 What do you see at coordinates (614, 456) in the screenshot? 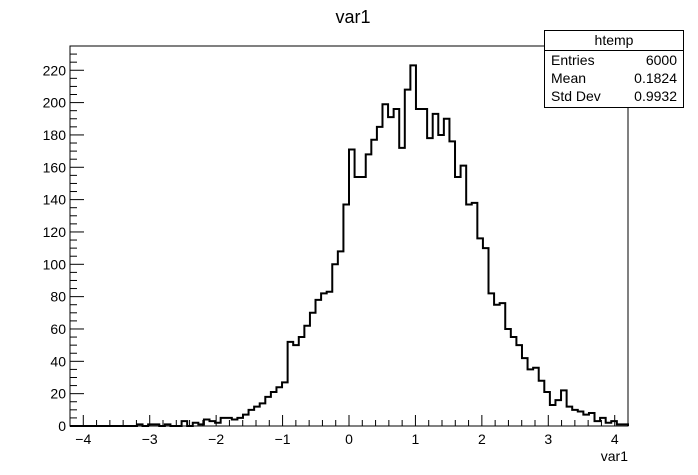
I see `x-axis-label: var1` at bounding box center [614, 456].